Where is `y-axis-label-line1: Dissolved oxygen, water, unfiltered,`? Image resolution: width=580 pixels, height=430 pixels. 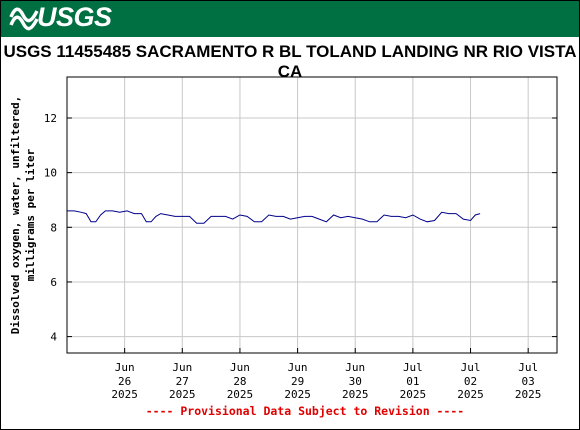 y-axis-label-line1: Dissolved oxygen, water, unfiltered, is located at coordinates (15, 215).